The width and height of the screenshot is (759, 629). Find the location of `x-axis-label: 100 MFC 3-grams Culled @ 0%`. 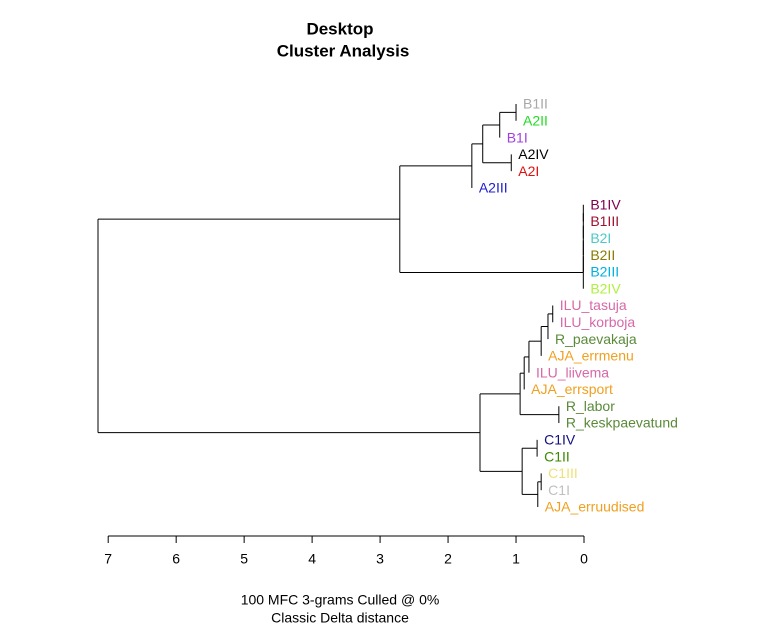

x-axis-label: 100 MFC 3-grams Culled @ 0% is located at coordinates (340, 600).